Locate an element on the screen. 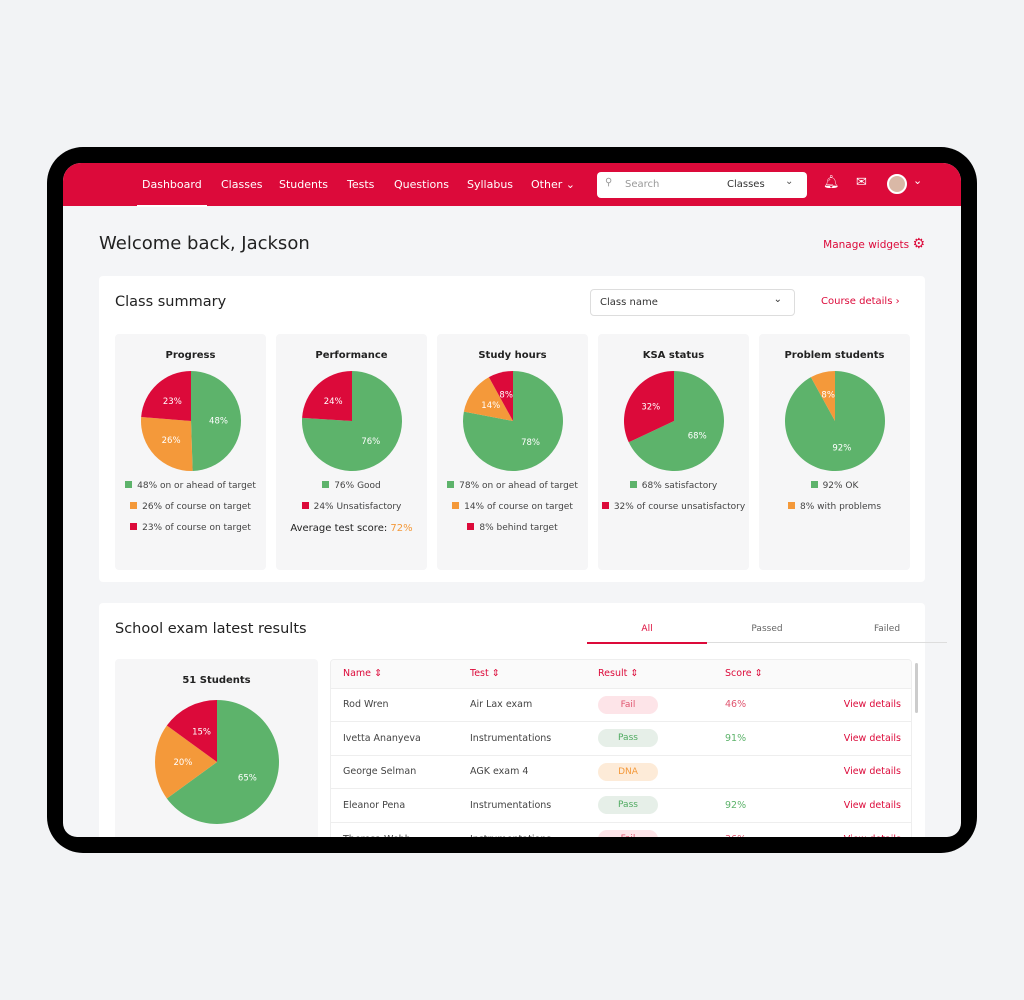 The width and height of the screenshot is (1024, 1000). tab-failed: Failed is located at coordinates (887, 629).